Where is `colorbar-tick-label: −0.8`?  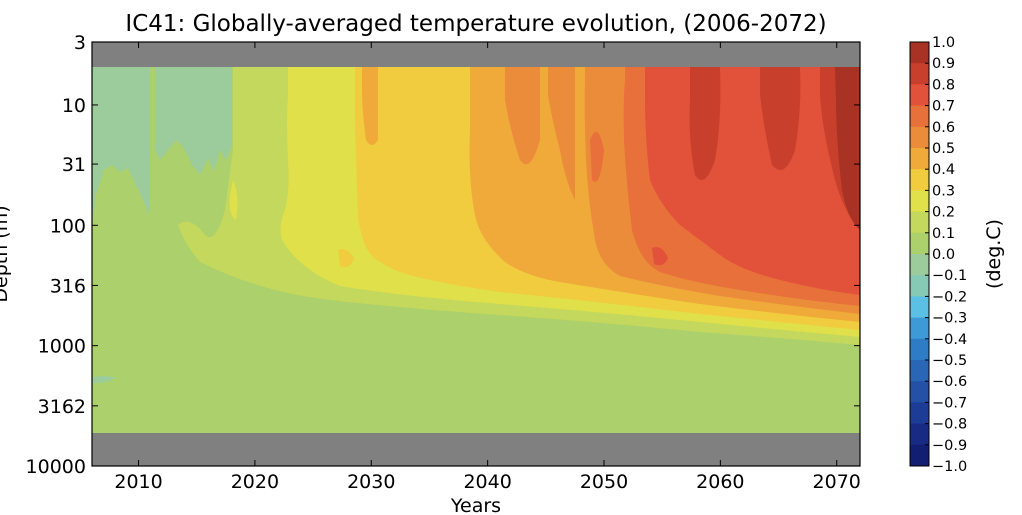
colorbar-tick-label: −0.8 is located at coordinates (949, 425).